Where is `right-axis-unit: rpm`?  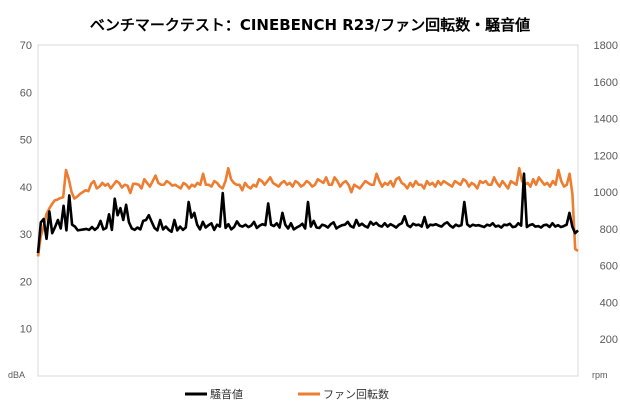 right-axis-unit: rpm is located at coordinates (600, 375).